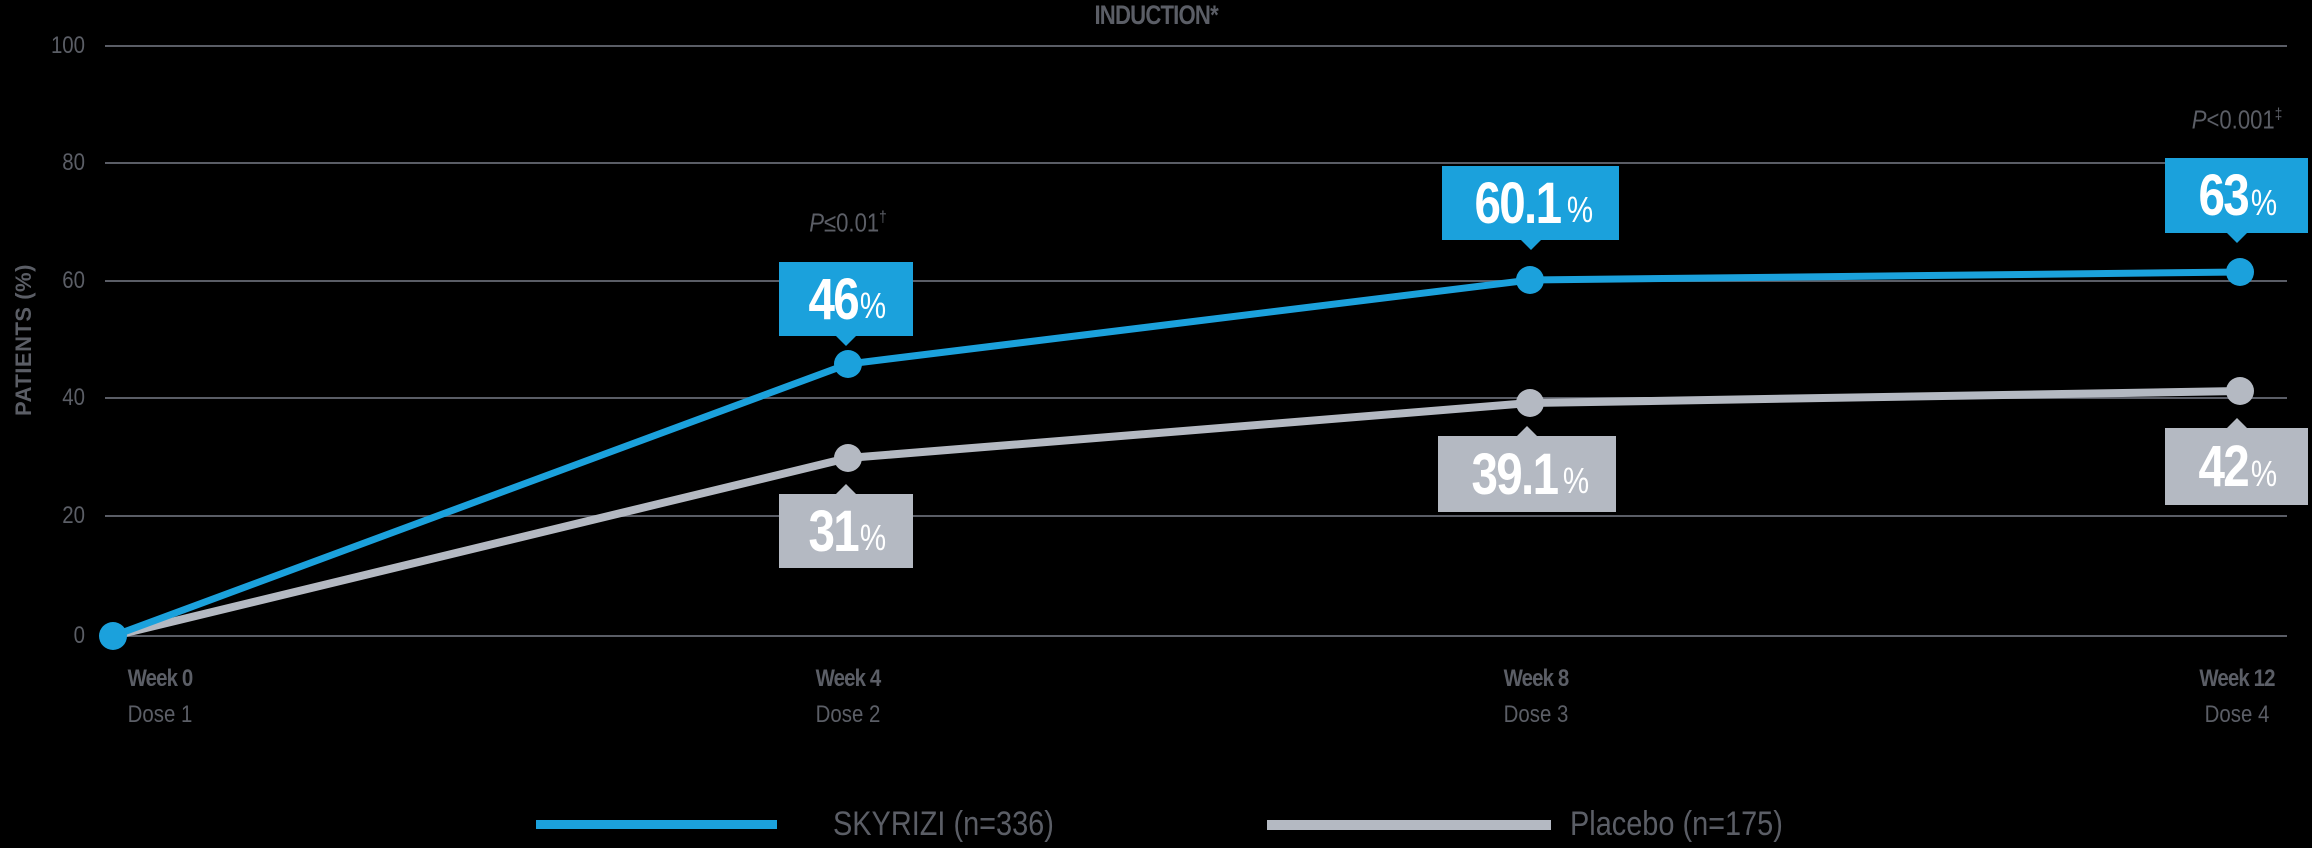  What do you see at coordinates (73, 162) in the screenshot?
I see `y-tick-80: 80` at bounding box center [73, 162].